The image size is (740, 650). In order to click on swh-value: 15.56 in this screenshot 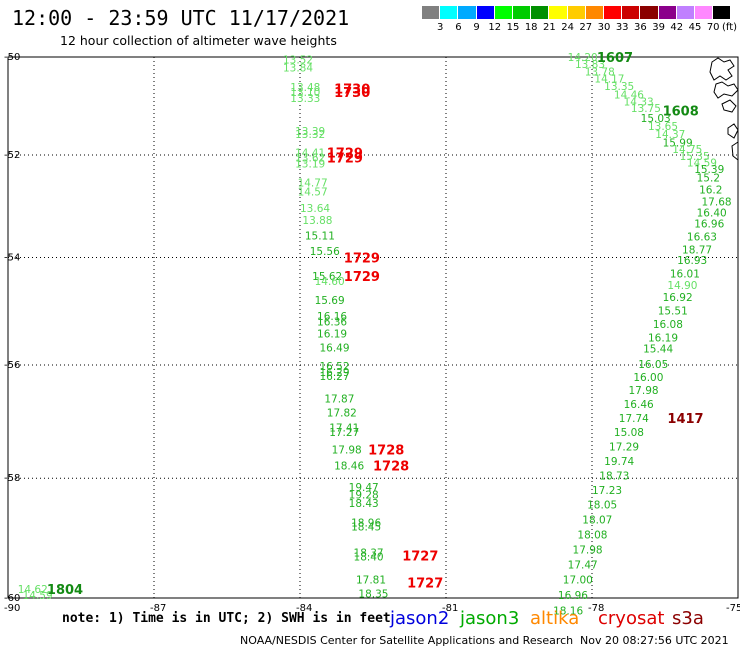, I will do `click(325, 252)`.